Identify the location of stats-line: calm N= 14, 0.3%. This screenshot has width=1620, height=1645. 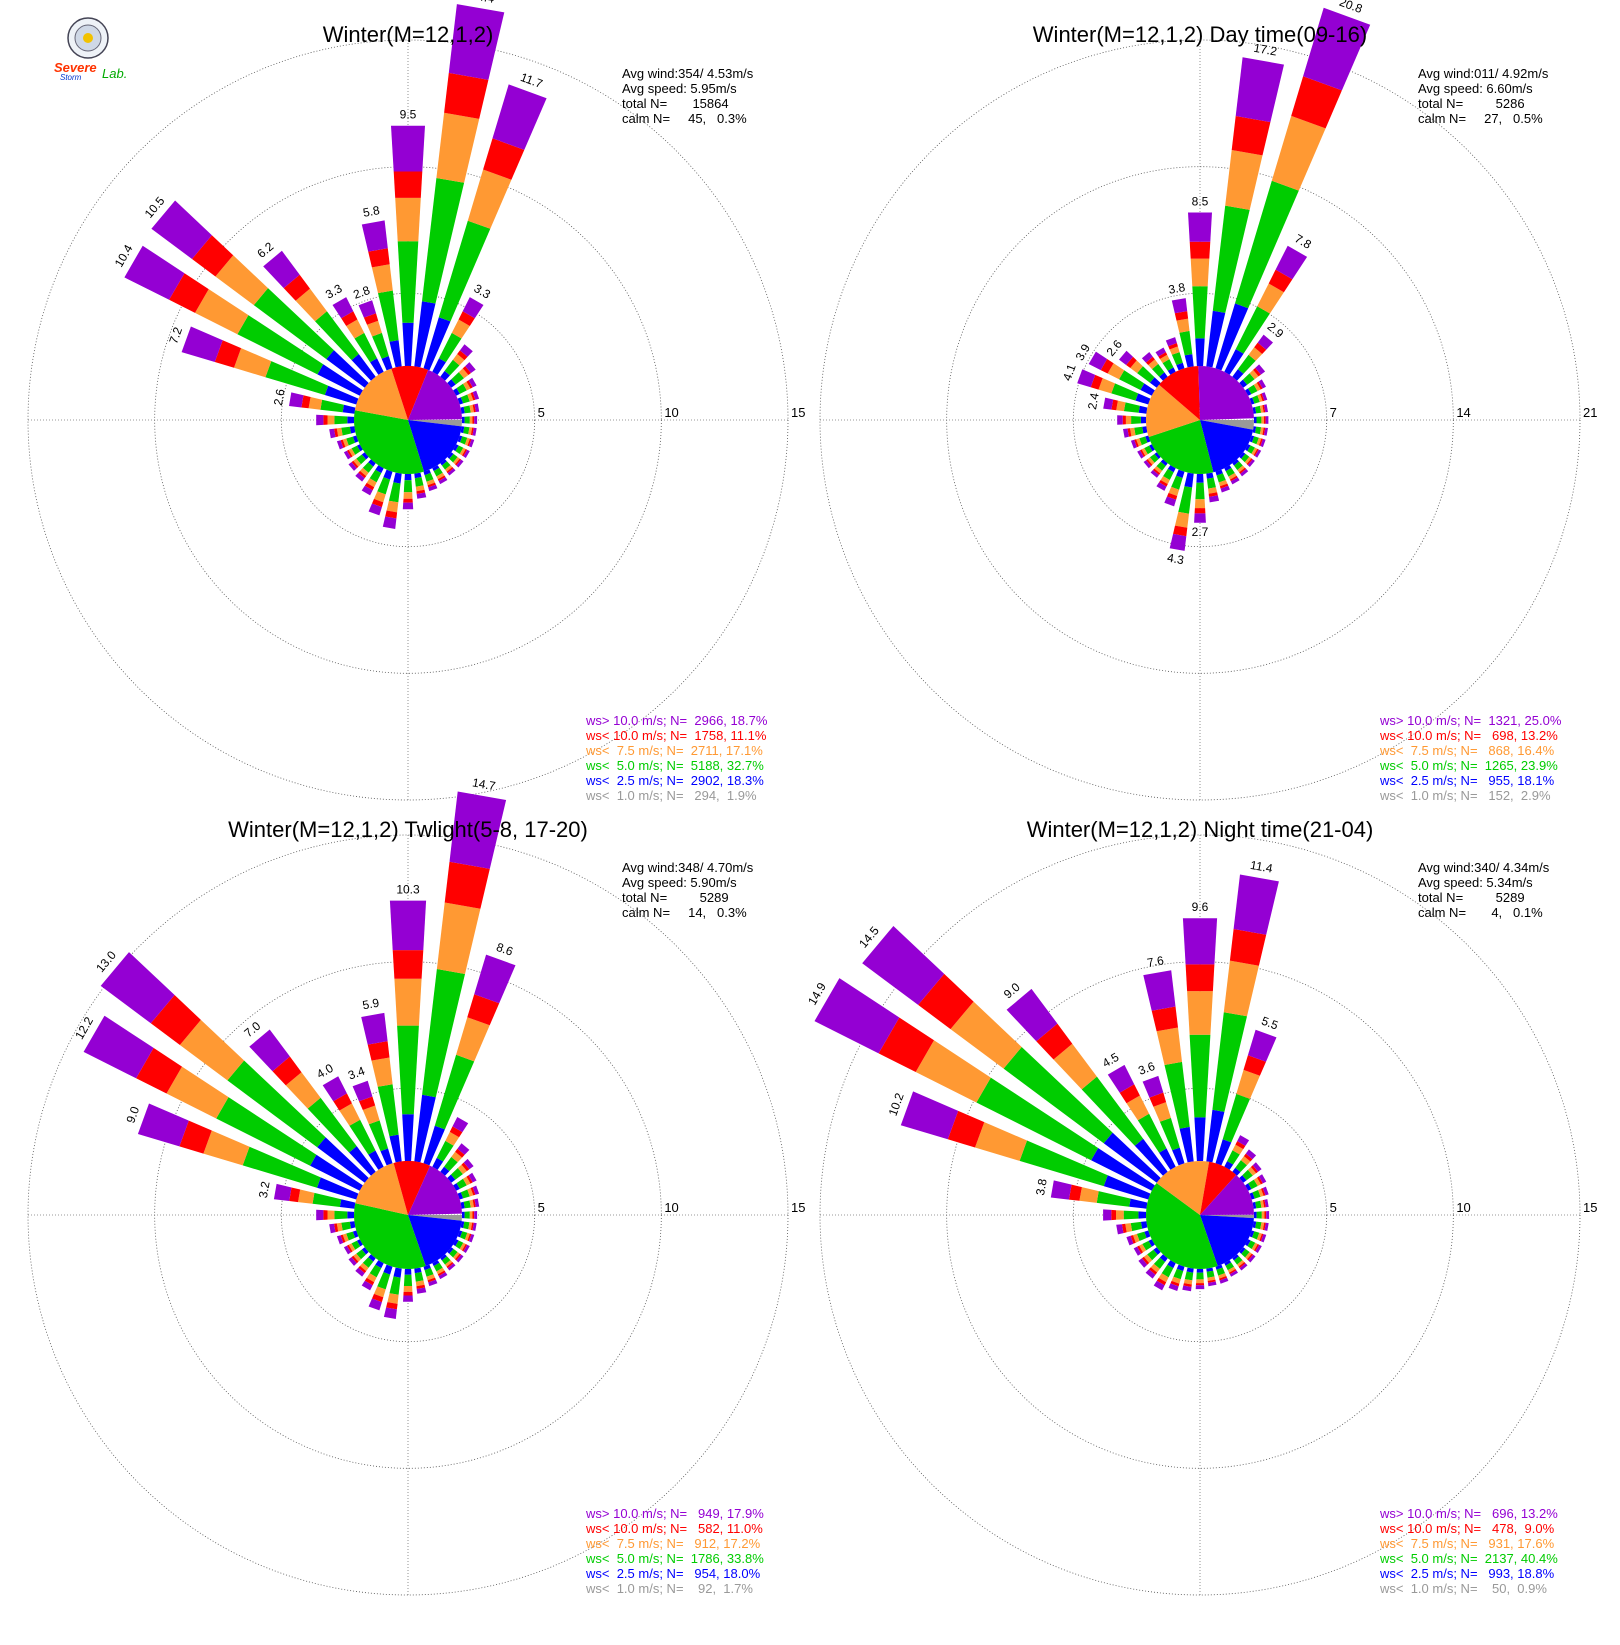
(684, 912).